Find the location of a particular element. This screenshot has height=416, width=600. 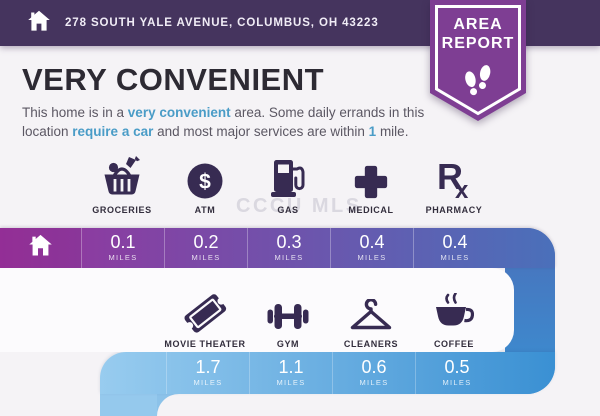

page-title: VERY CONVENIENT is located at coordinates (173, 79).